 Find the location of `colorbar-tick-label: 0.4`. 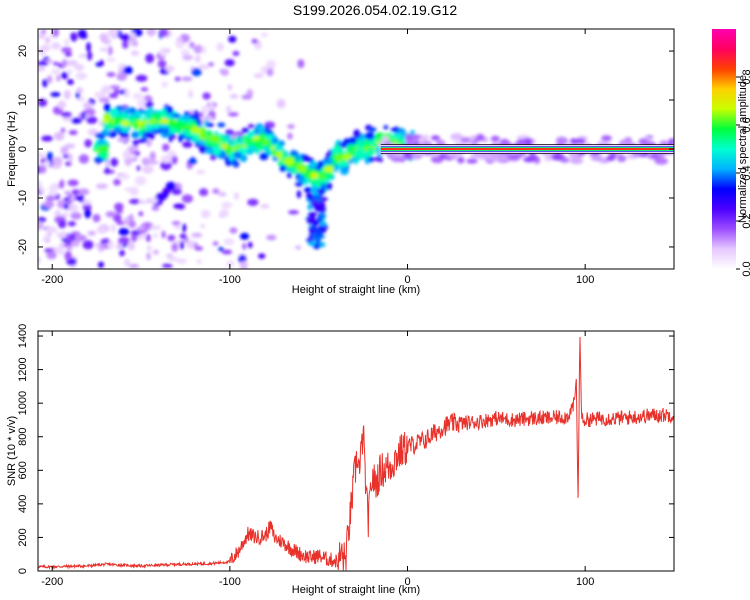

colorbar-tick-label: 0.4 is located at coordinates (745, 172).